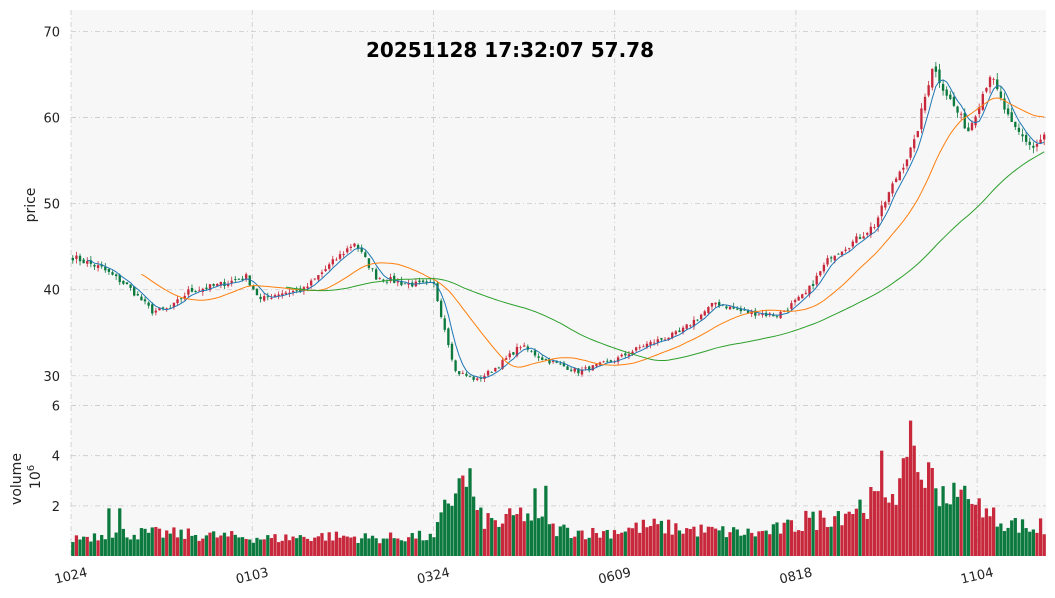  I want to click on date-tick-label: 0609, so click(615, 576).